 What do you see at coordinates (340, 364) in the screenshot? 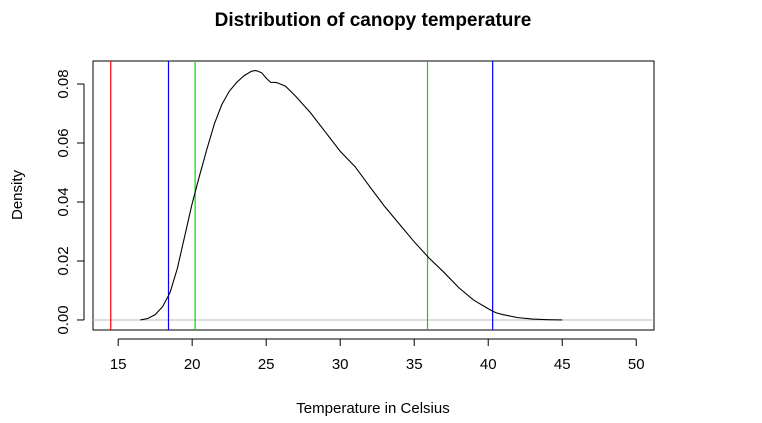
I see `x-tick-label: 30` at bounding box center [340, 364].